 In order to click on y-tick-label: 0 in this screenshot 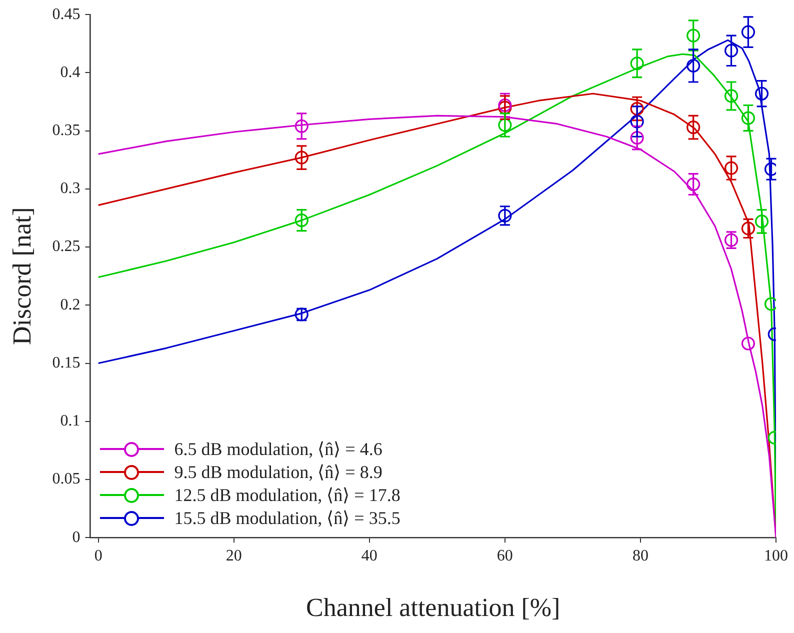, I will do `click(76, 537)`.